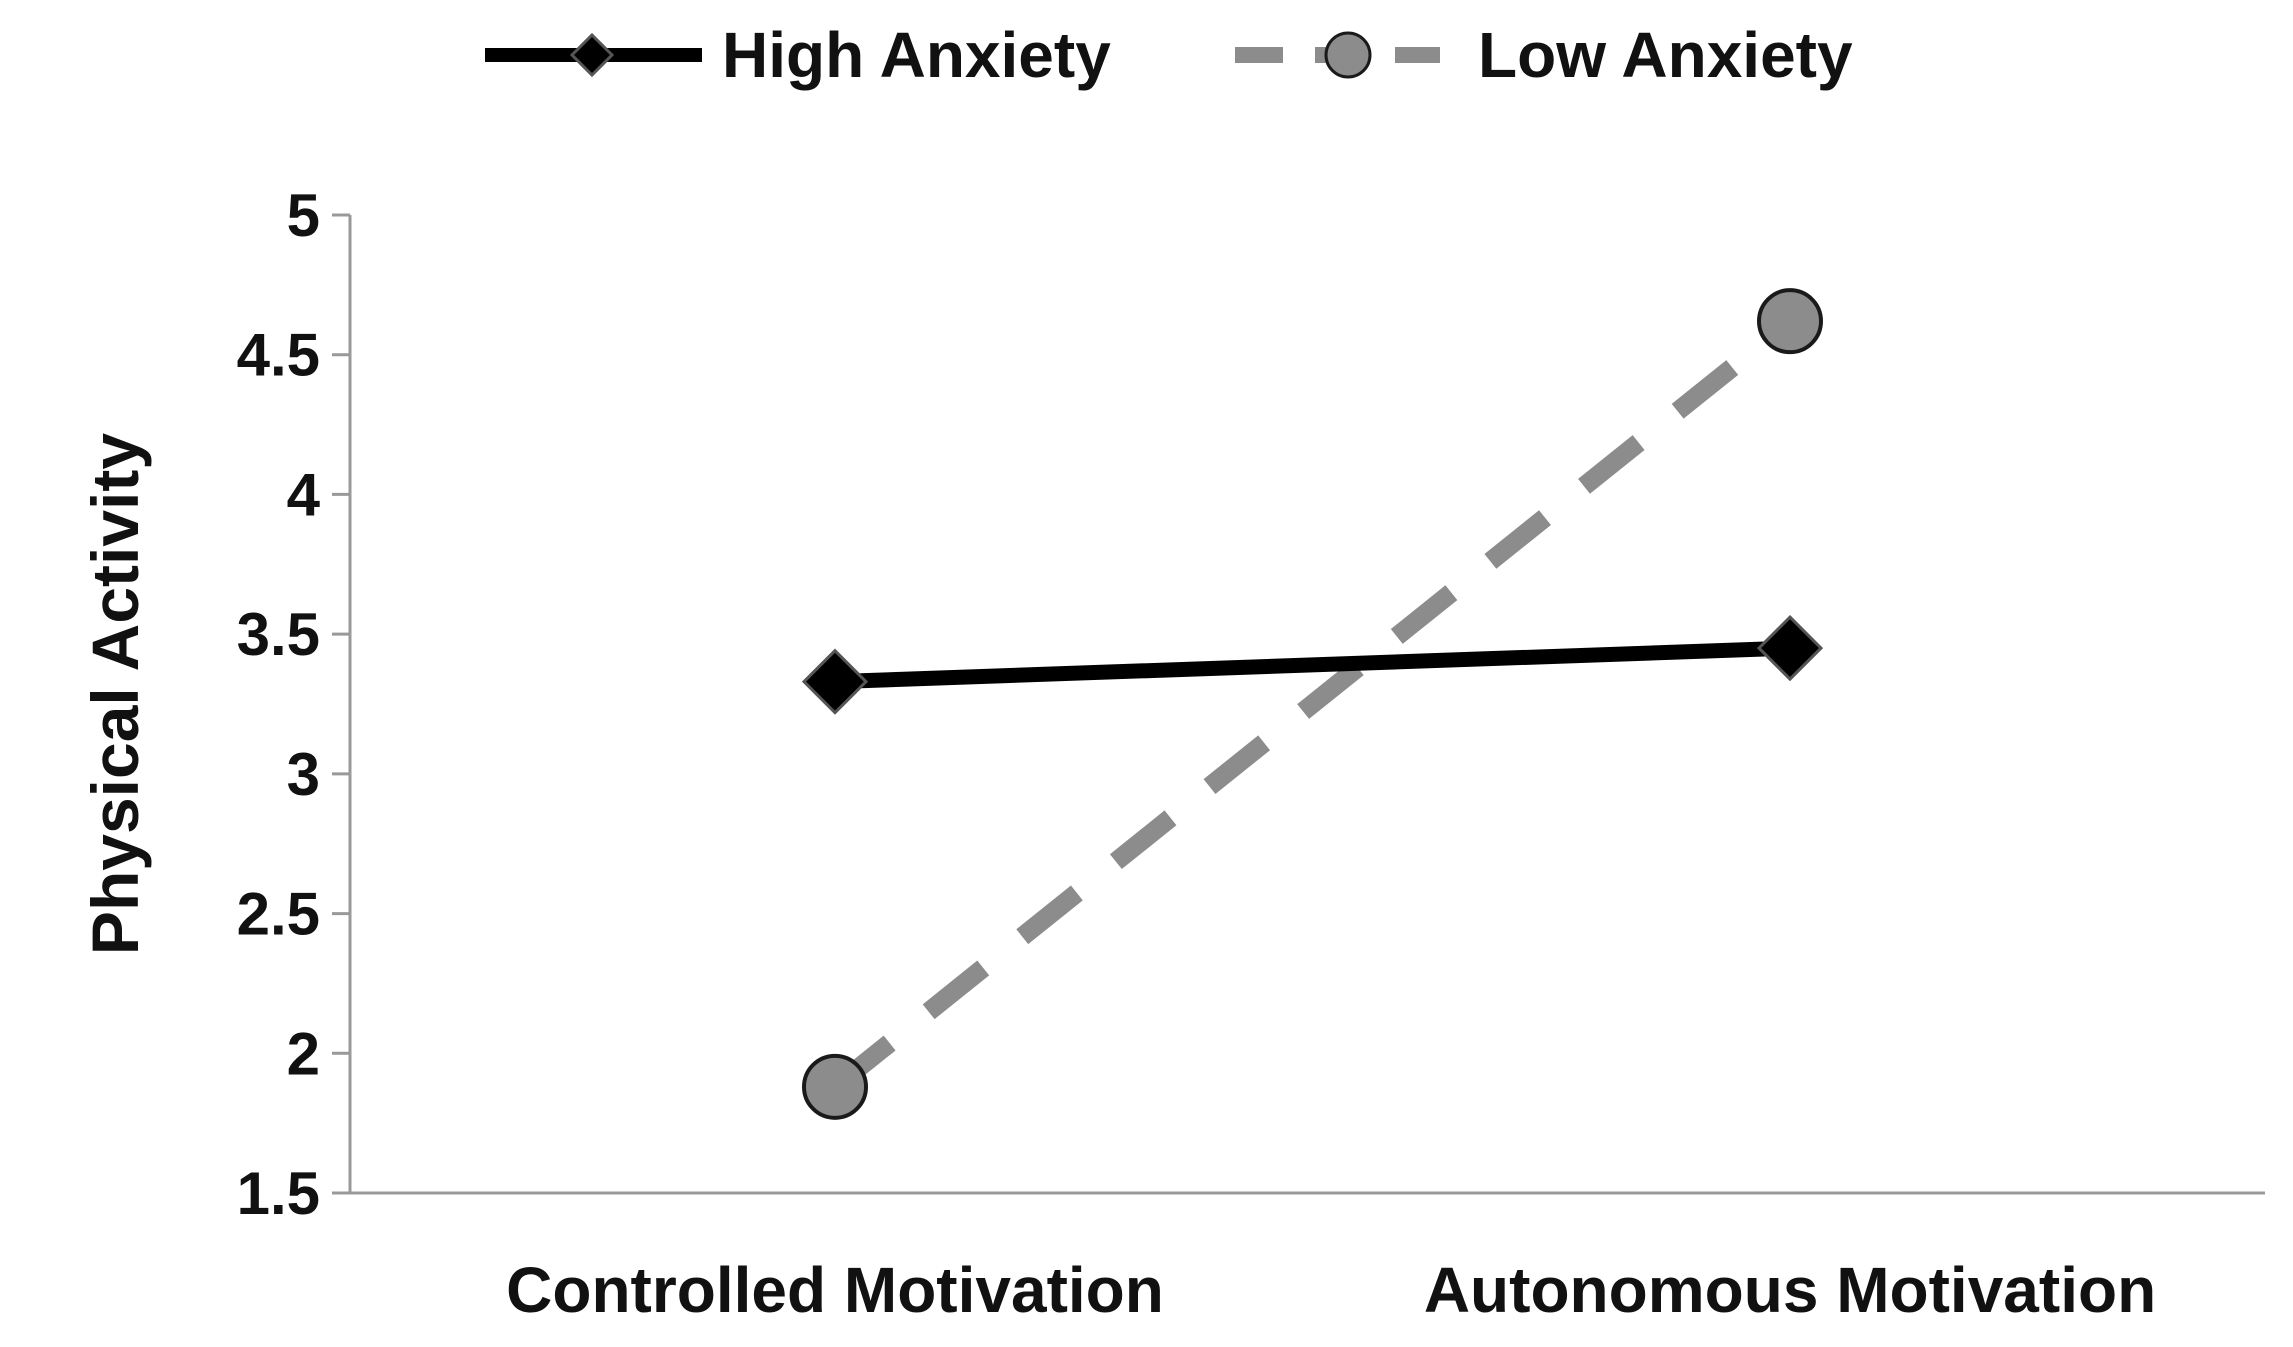 The width and height of the screenshot is (2293, 1347). Describe the element at coordinates (115, 694) in the screenshot. I see `y-axis-title: Physical Activity` at that location.